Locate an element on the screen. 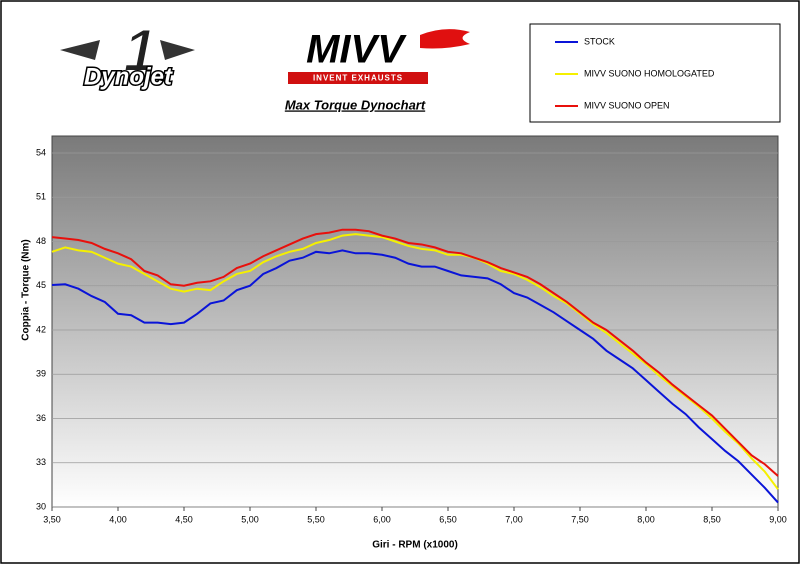  x-tick-label: 6,00 is located at coordinates (382, 519).